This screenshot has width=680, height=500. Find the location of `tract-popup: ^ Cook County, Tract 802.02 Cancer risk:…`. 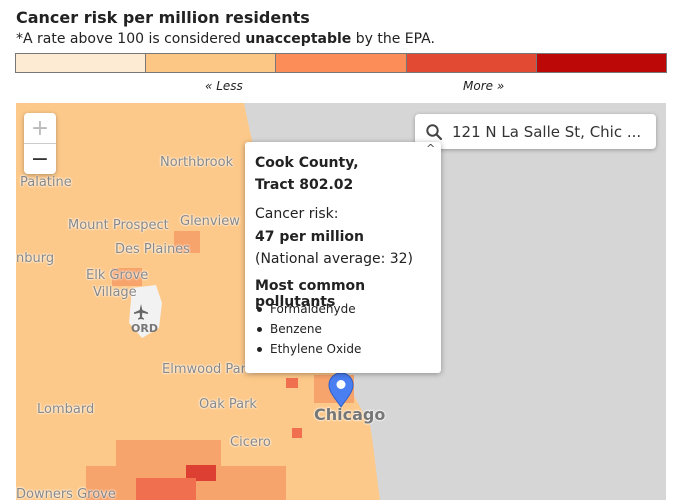

tract-popup: ^ Cook County, Tract 802.02 Cancer risk:… is located at coordinates (343, 257).